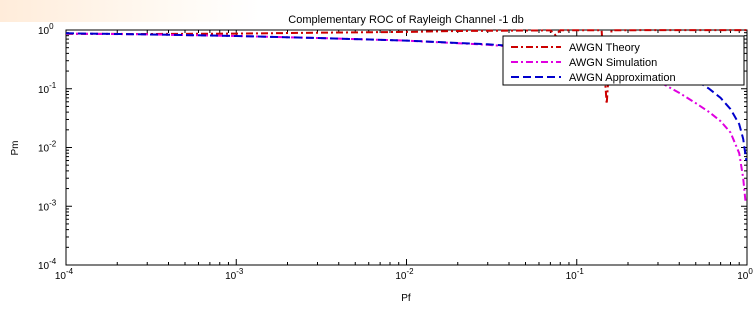 This screenshot has height=320, width=755. What do you see at coordinates (47, 88) in the screenshot?
I see `y-tick-label: 10⁻¹` at bounding box center [47, 88].